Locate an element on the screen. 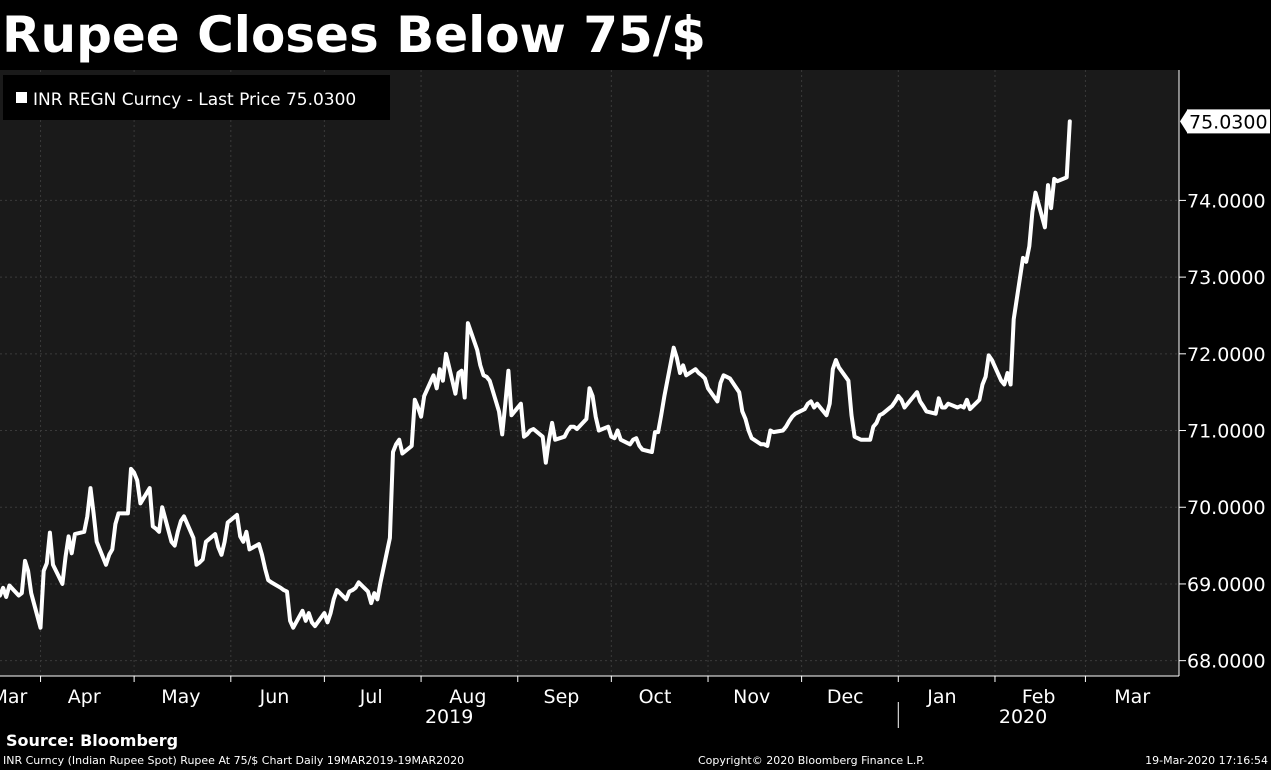  x-month-label: Jan is located at coordinates (941, 697).